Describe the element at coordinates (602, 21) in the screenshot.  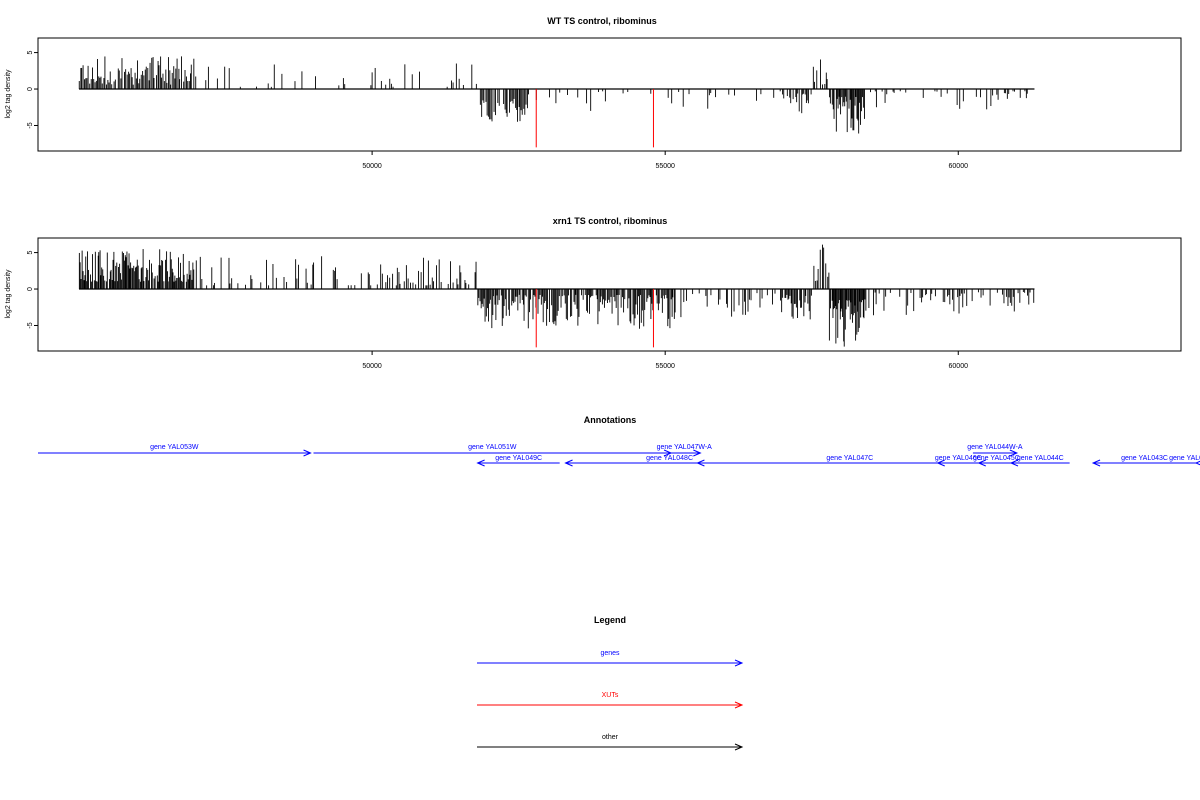
I see `wt-panel-title: WT TS control, ribominus` at that location.